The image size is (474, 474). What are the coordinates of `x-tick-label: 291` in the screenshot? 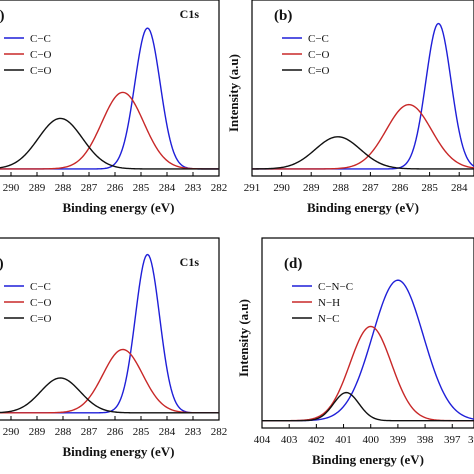 It's located at (252, 188).